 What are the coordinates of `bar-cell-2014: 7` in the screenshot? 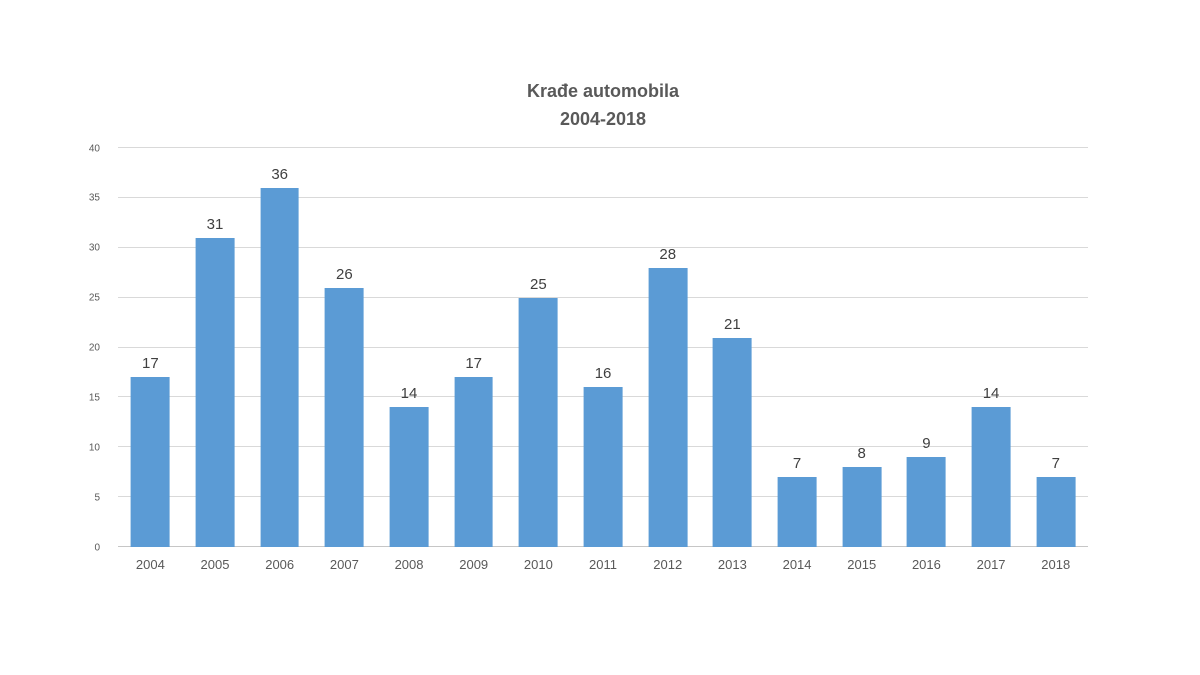 It's located at (797, 347).